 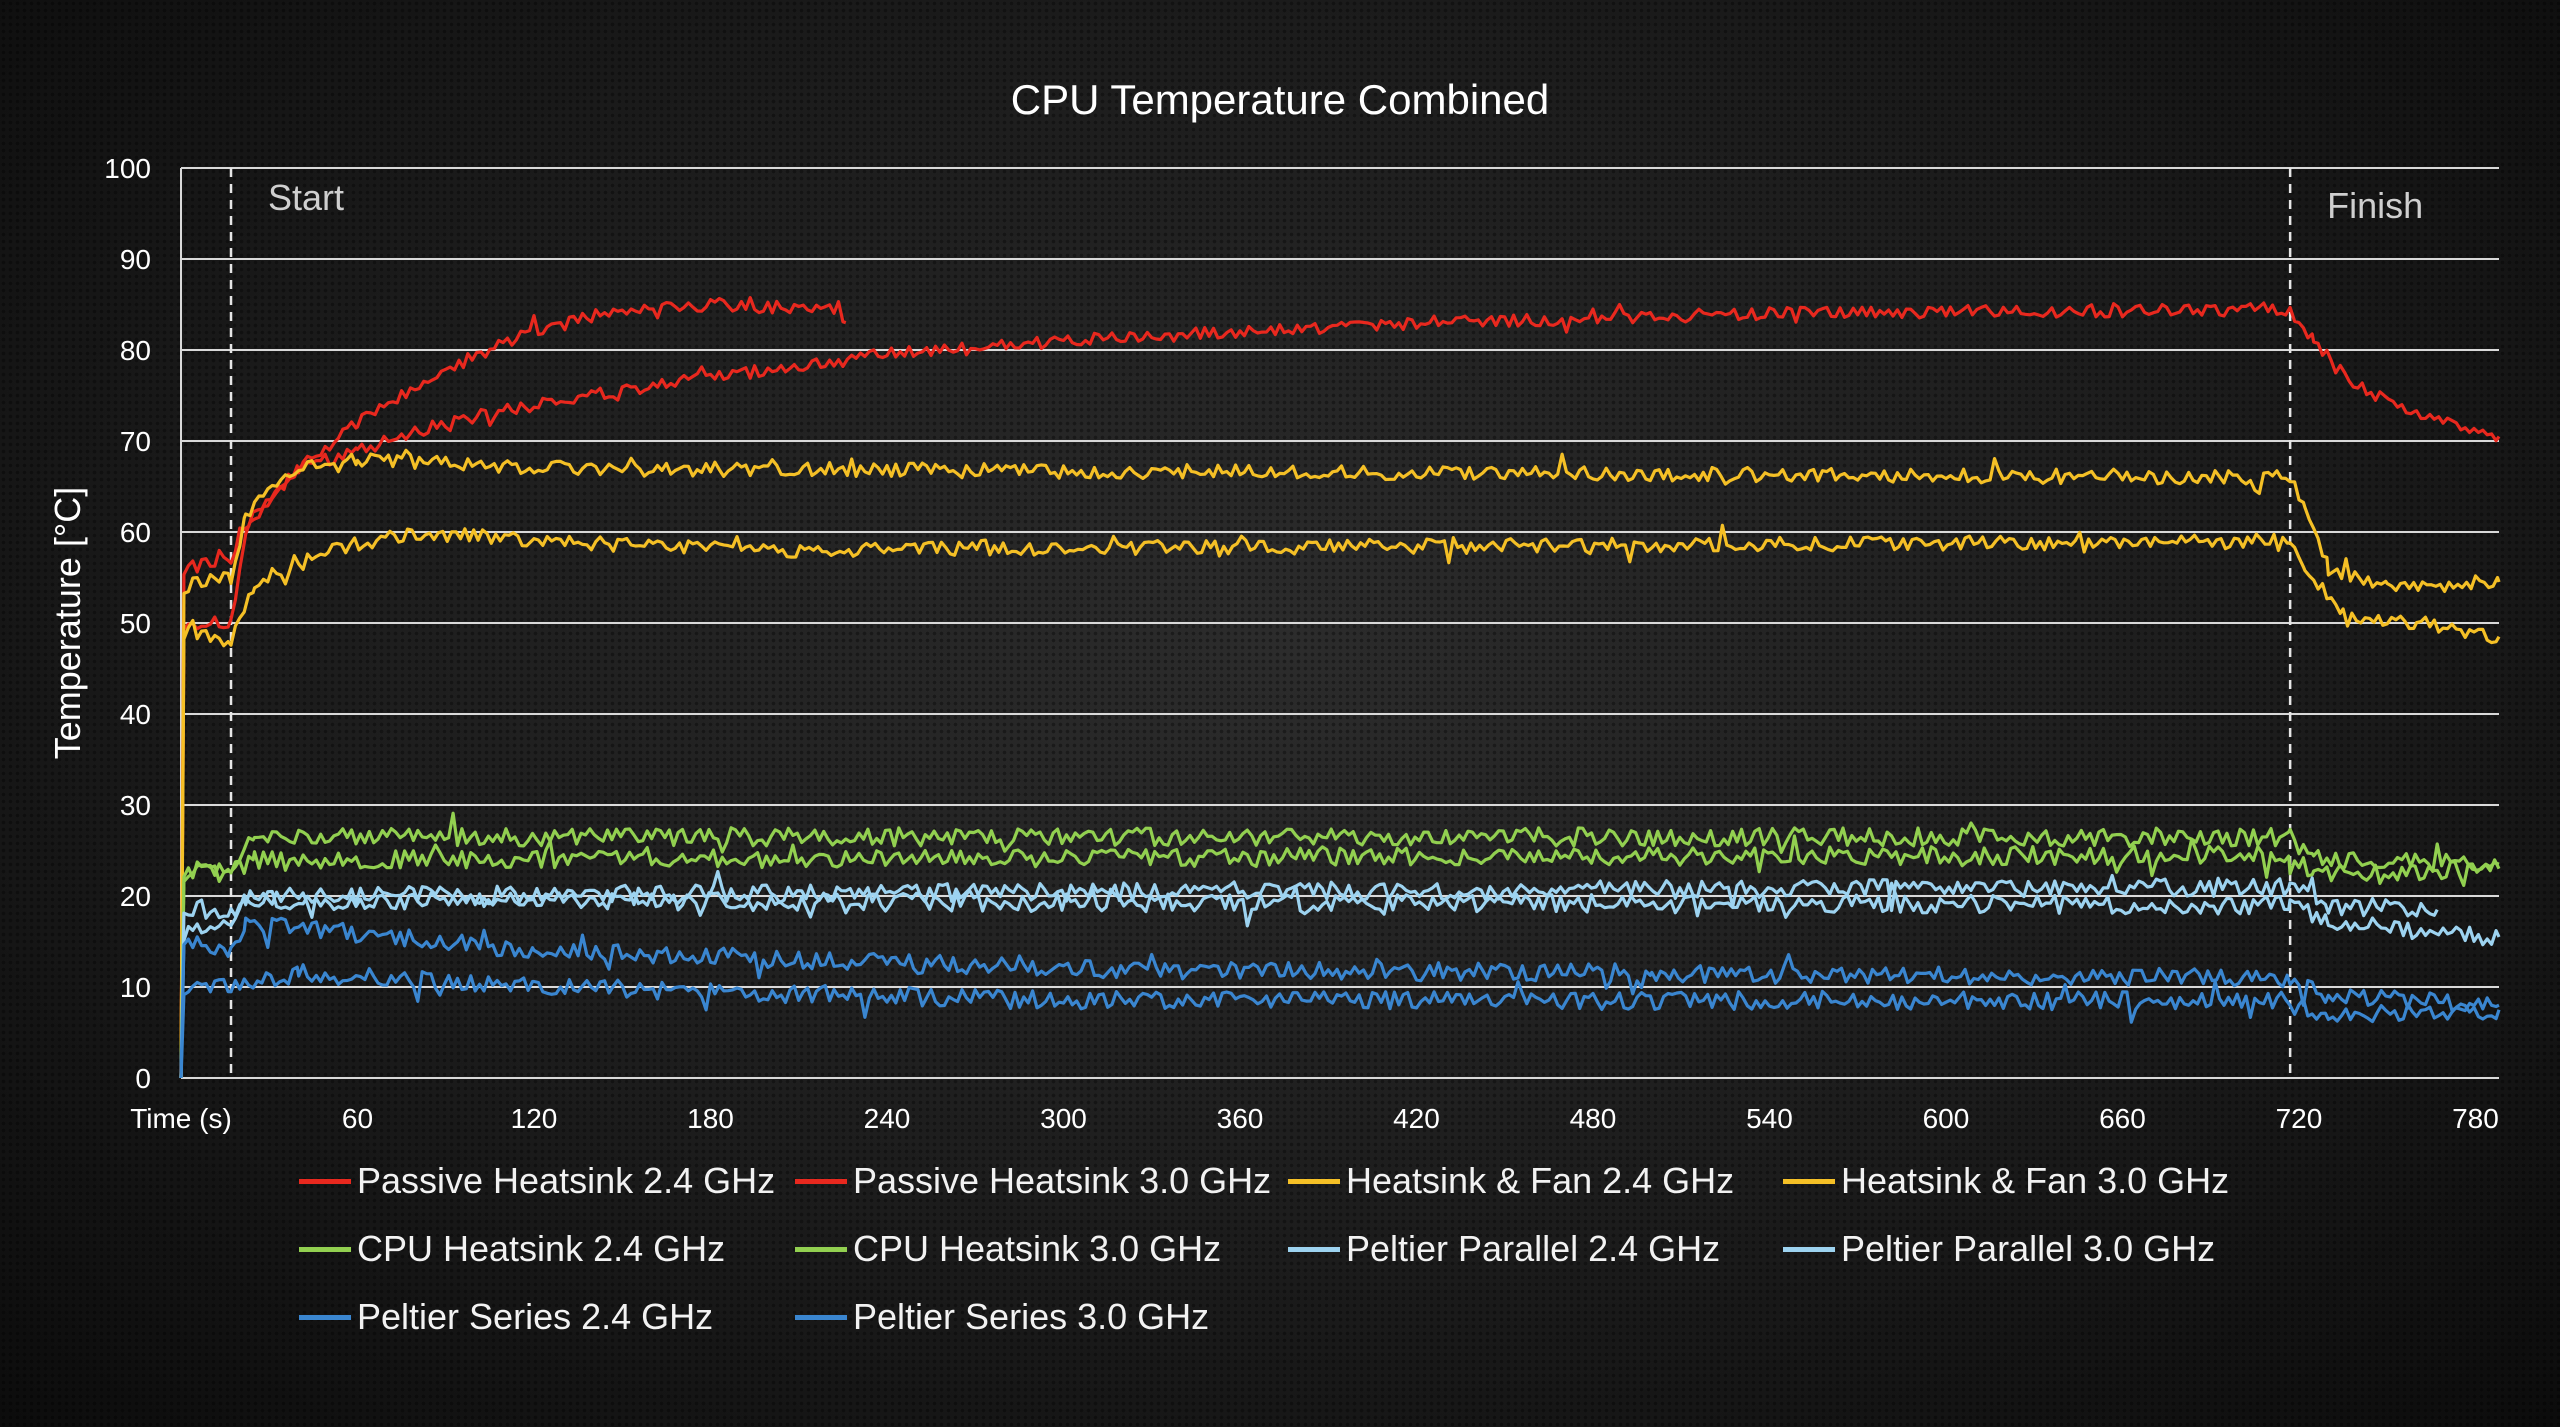 What do you see at coordinates (1533, 1248) in the screenshot?
I see `legend-label: Peltier Parallel 2.4 GHz` at bounding box center [1533, 1248].